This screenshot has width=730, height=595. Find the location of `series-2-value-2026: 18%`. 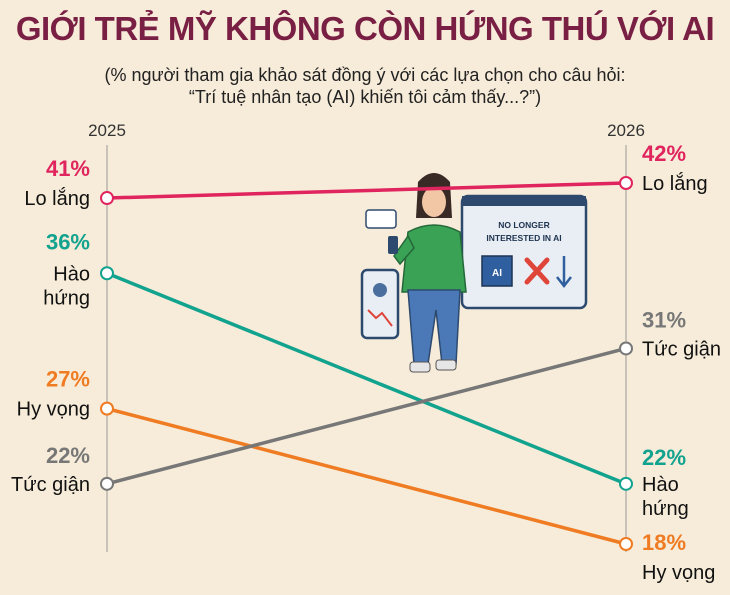

series-2-value-2026: 18% is located at coordinates (664, 542).